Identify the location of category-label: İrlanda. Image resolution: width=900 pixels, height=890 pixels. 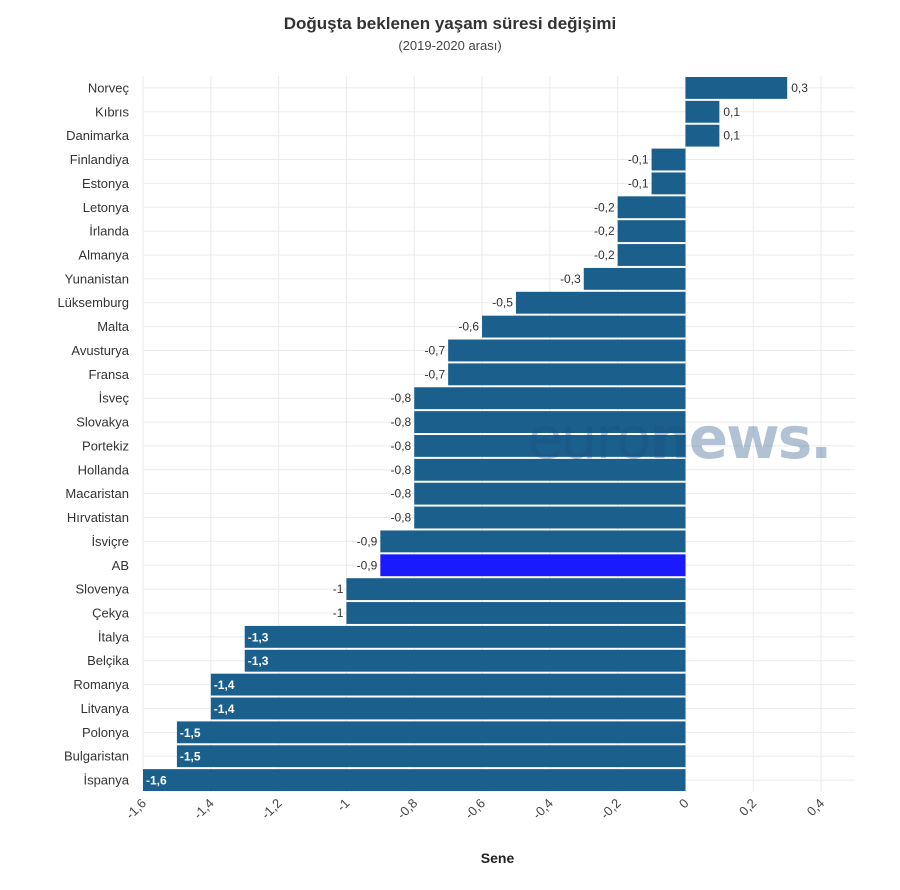
(109, 231).